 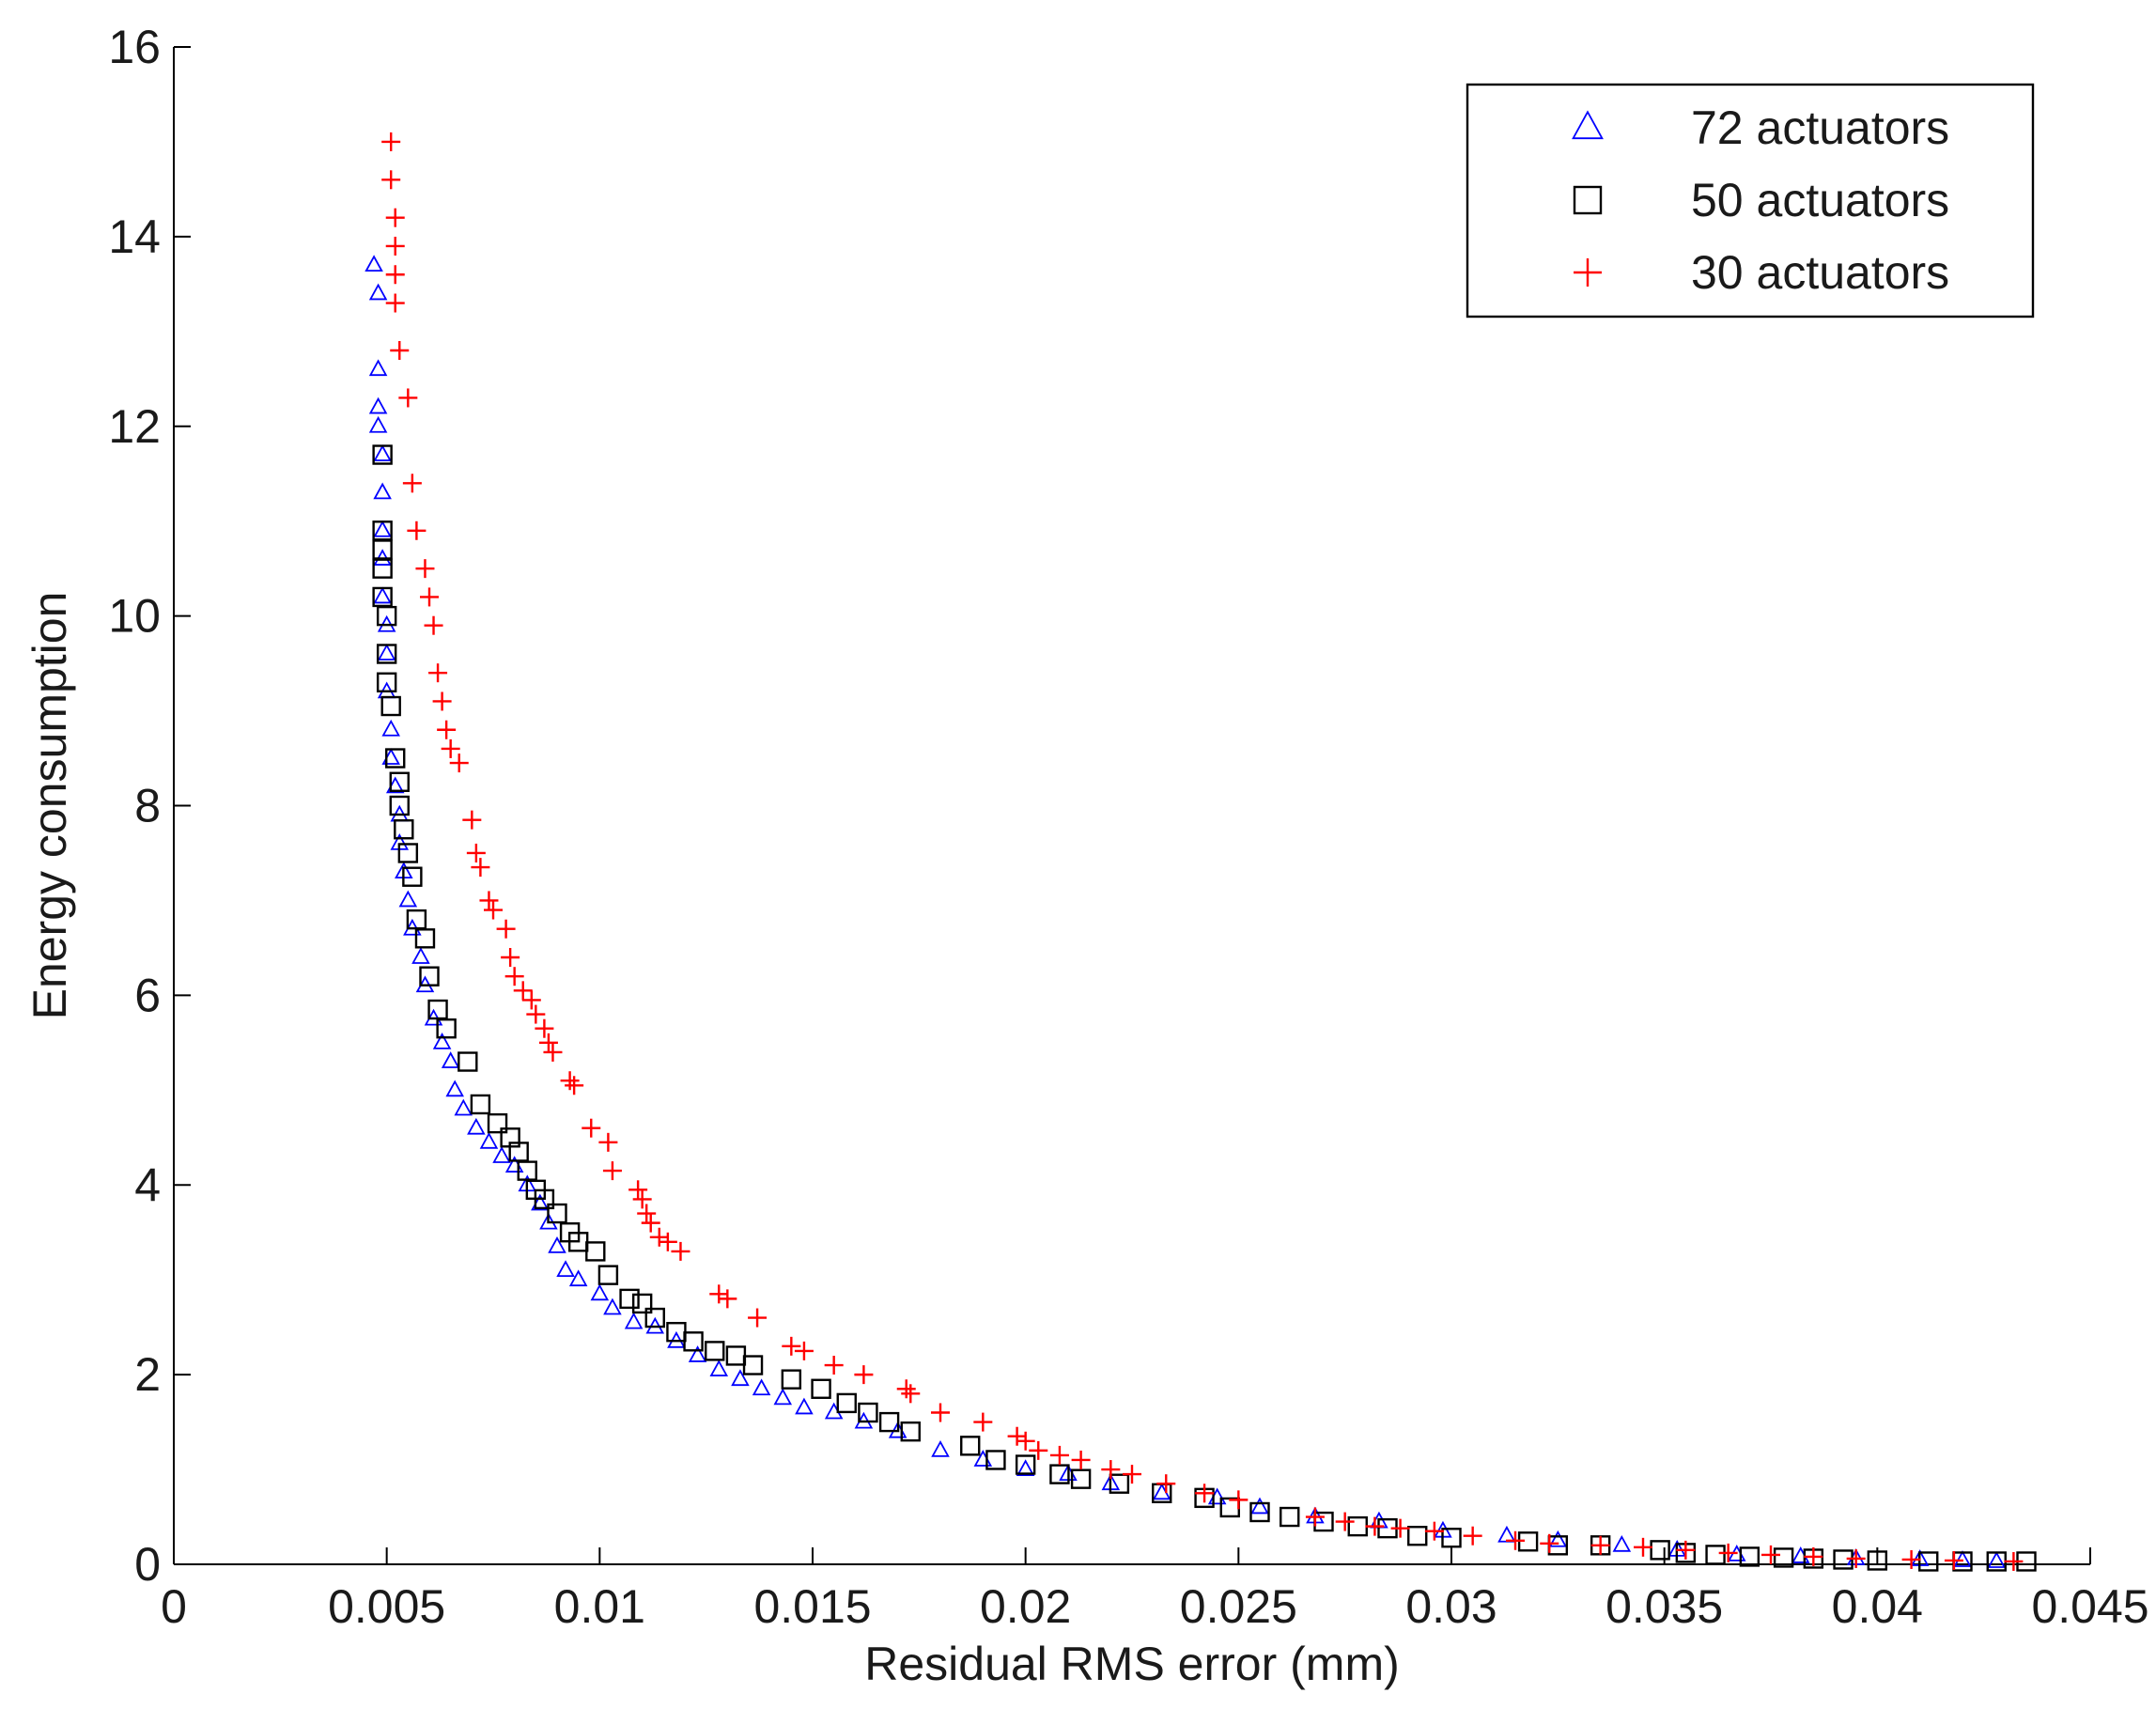 What do you see at coordinates (1820, 127) in the screenshot?
I see `legend-label: 72 actuators` at bounding box center [1820, 127].